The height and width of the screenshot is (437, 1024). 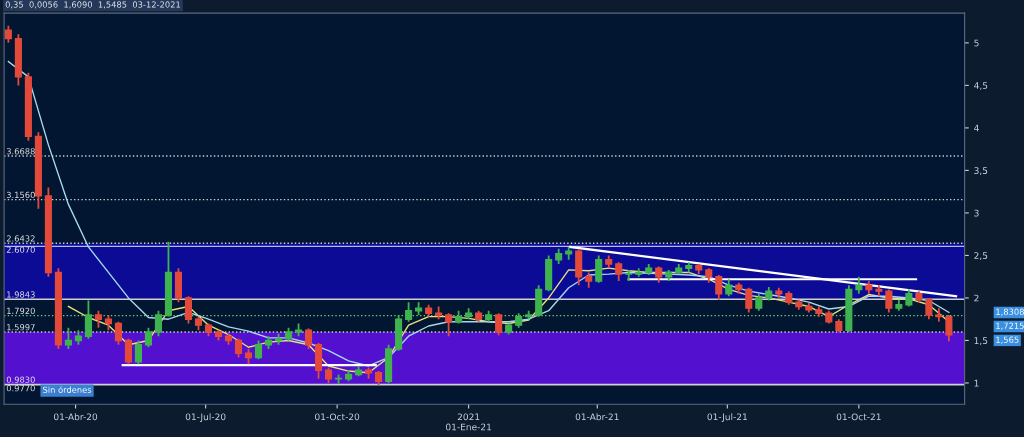 I want to click on x-tick-label: 01-Jul-21, so click(x=727, y=417).